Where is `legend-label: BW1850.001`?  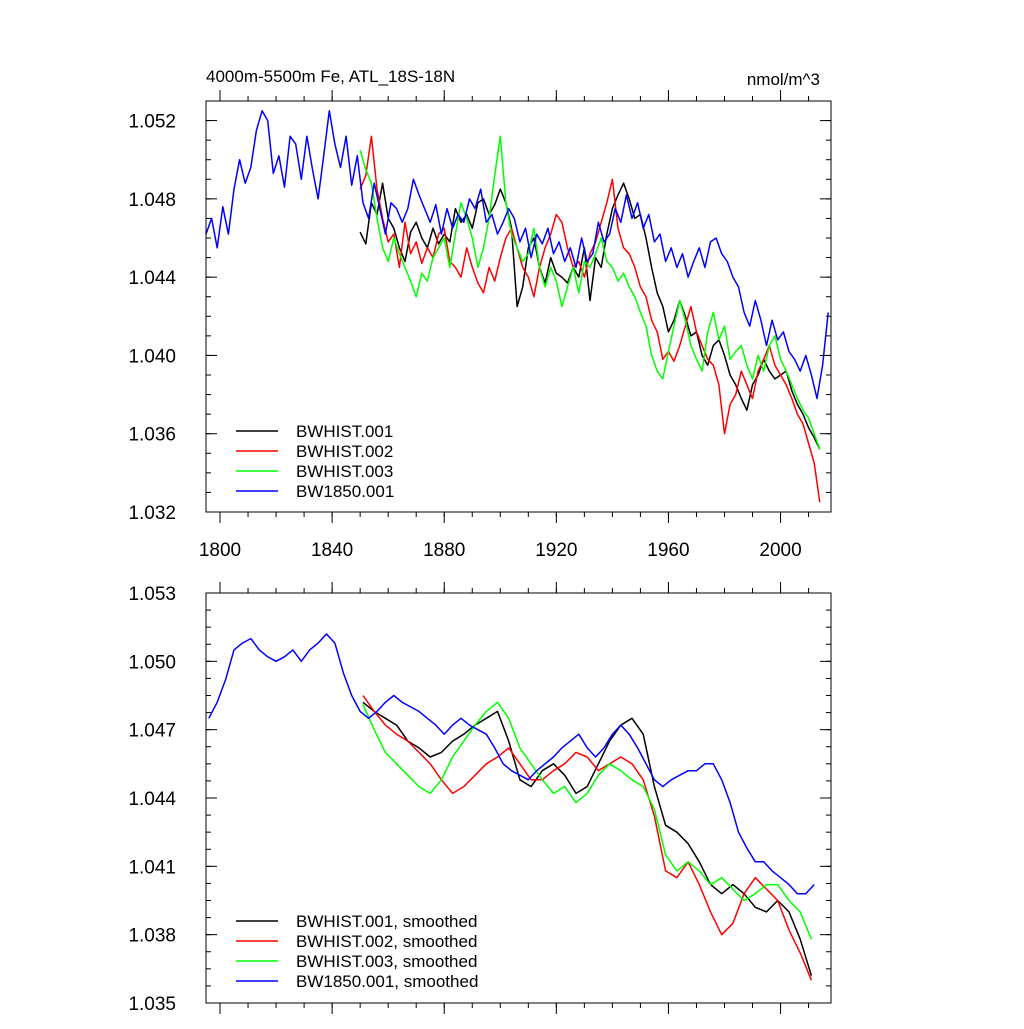
legend-label: BW1850.001 is located at coordinates (345, 491).